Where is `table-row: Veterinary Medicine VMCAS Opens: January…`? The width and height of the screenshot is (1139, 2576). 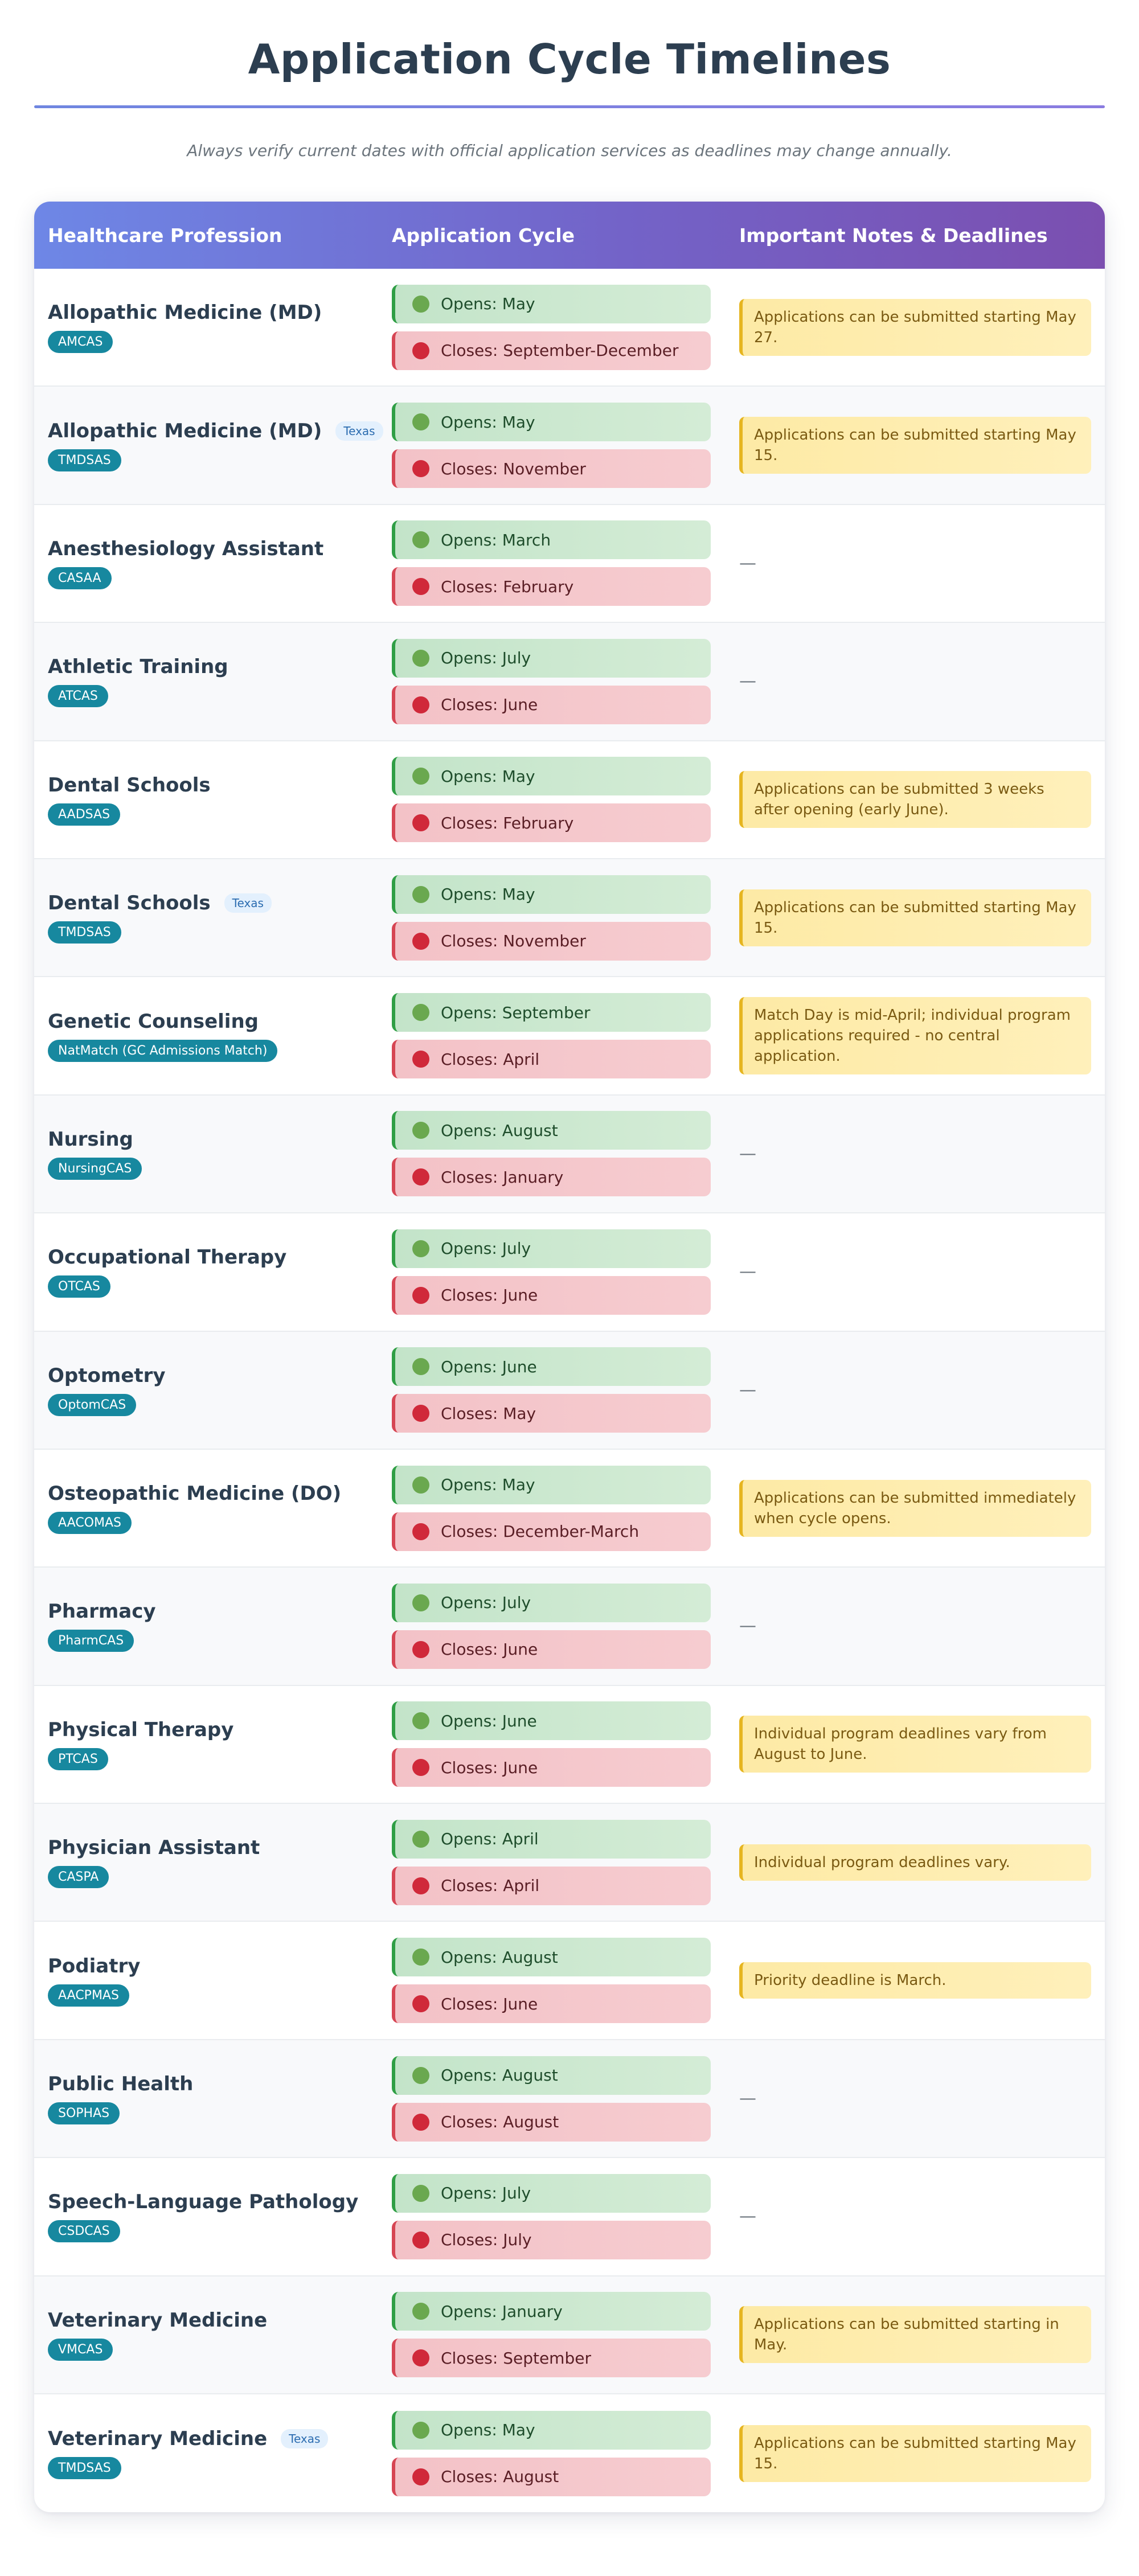
table-row: Veterinary Medicine VMCAS Opens: January… is located at coordinates (569, 2335).